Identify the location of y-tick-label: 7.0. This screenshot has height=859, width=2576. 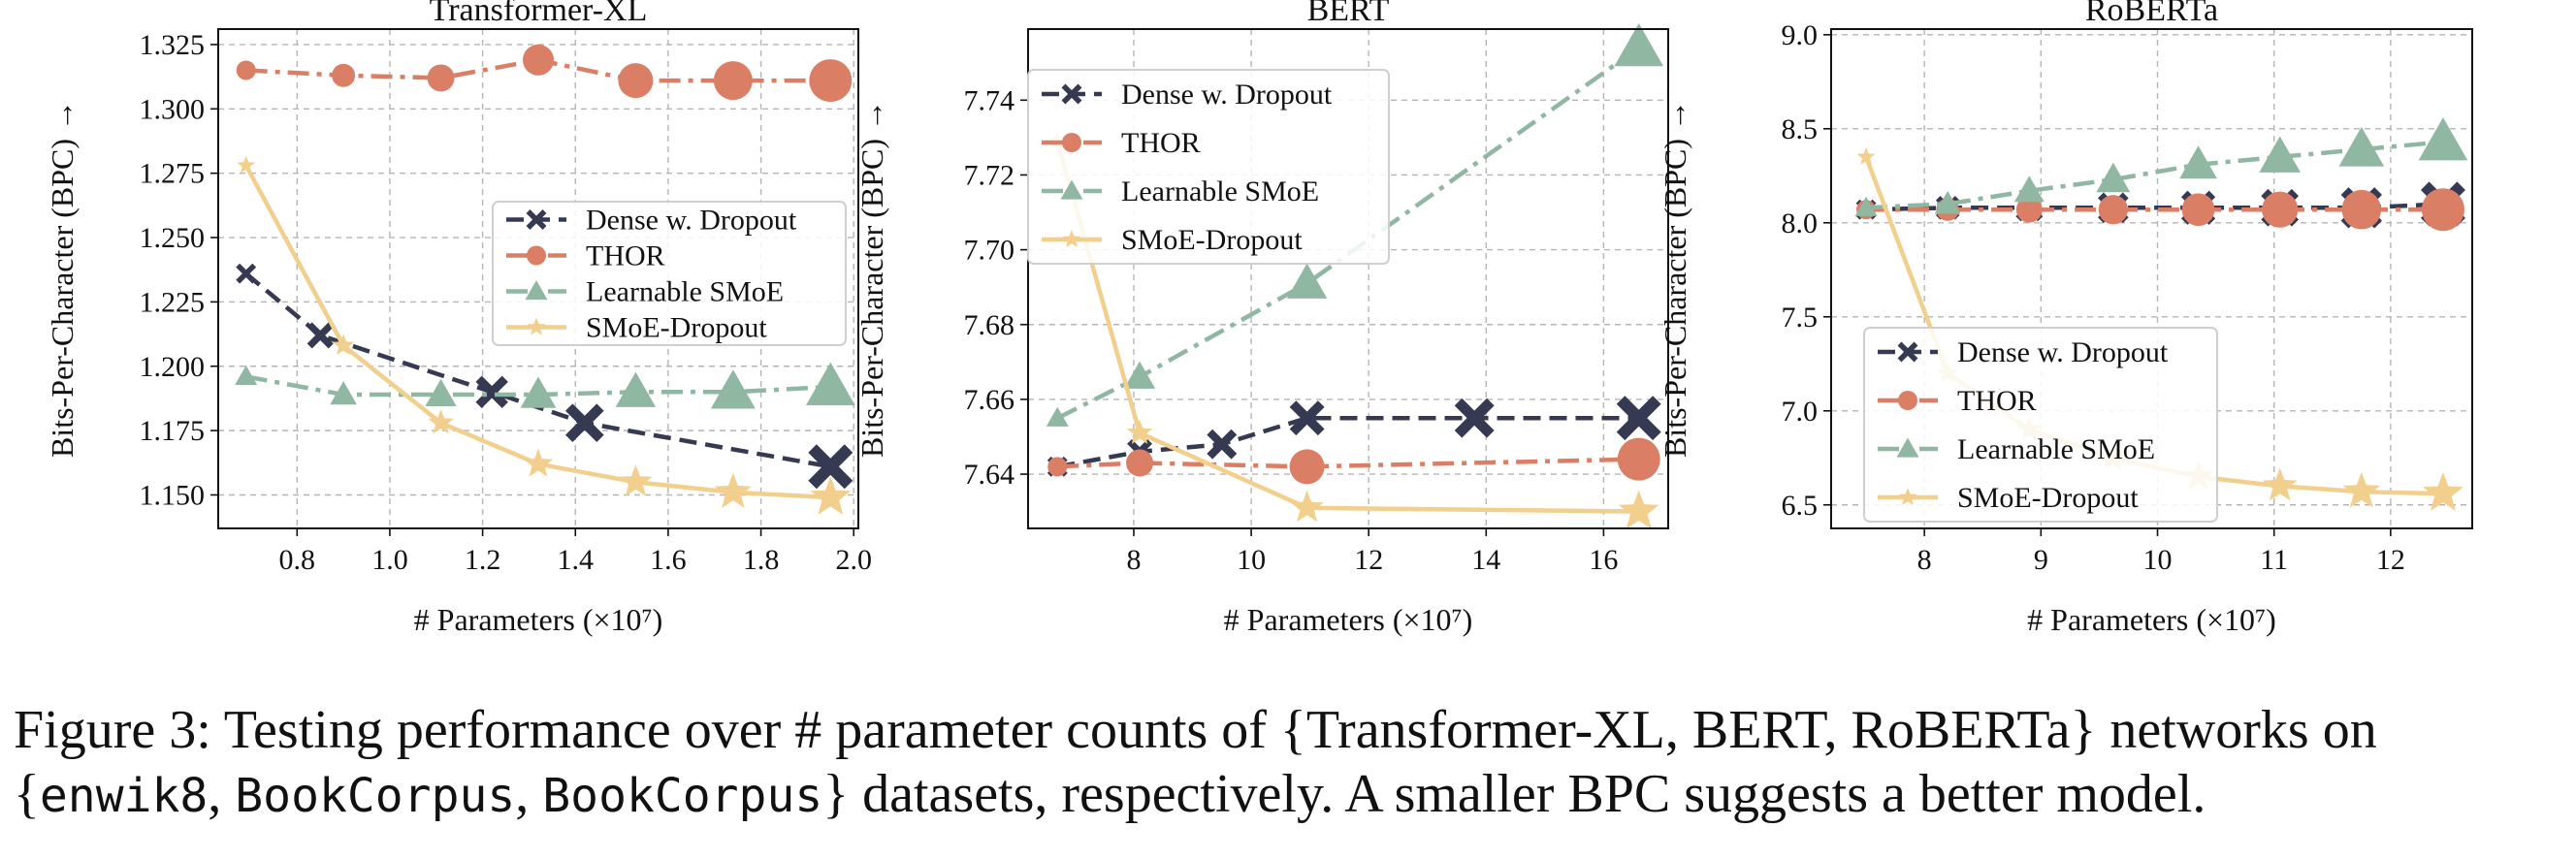
(1800, 412).